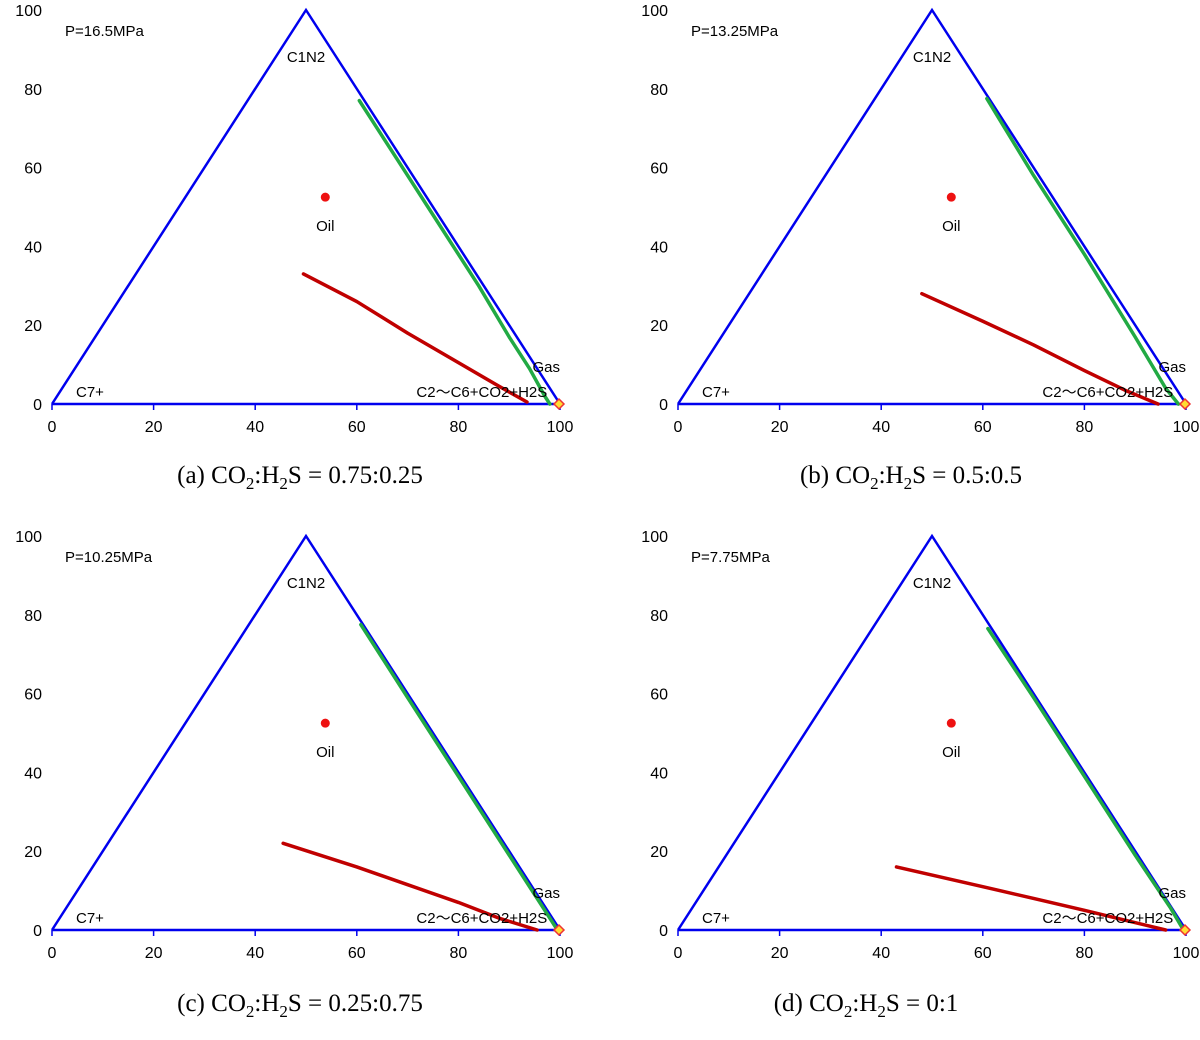 The height and width of the screenshot is (1040, 1200). Describe the element at coordinates (735, 31) in the screenshot. I see `pressure-label: P=13.25MPa` at that location.